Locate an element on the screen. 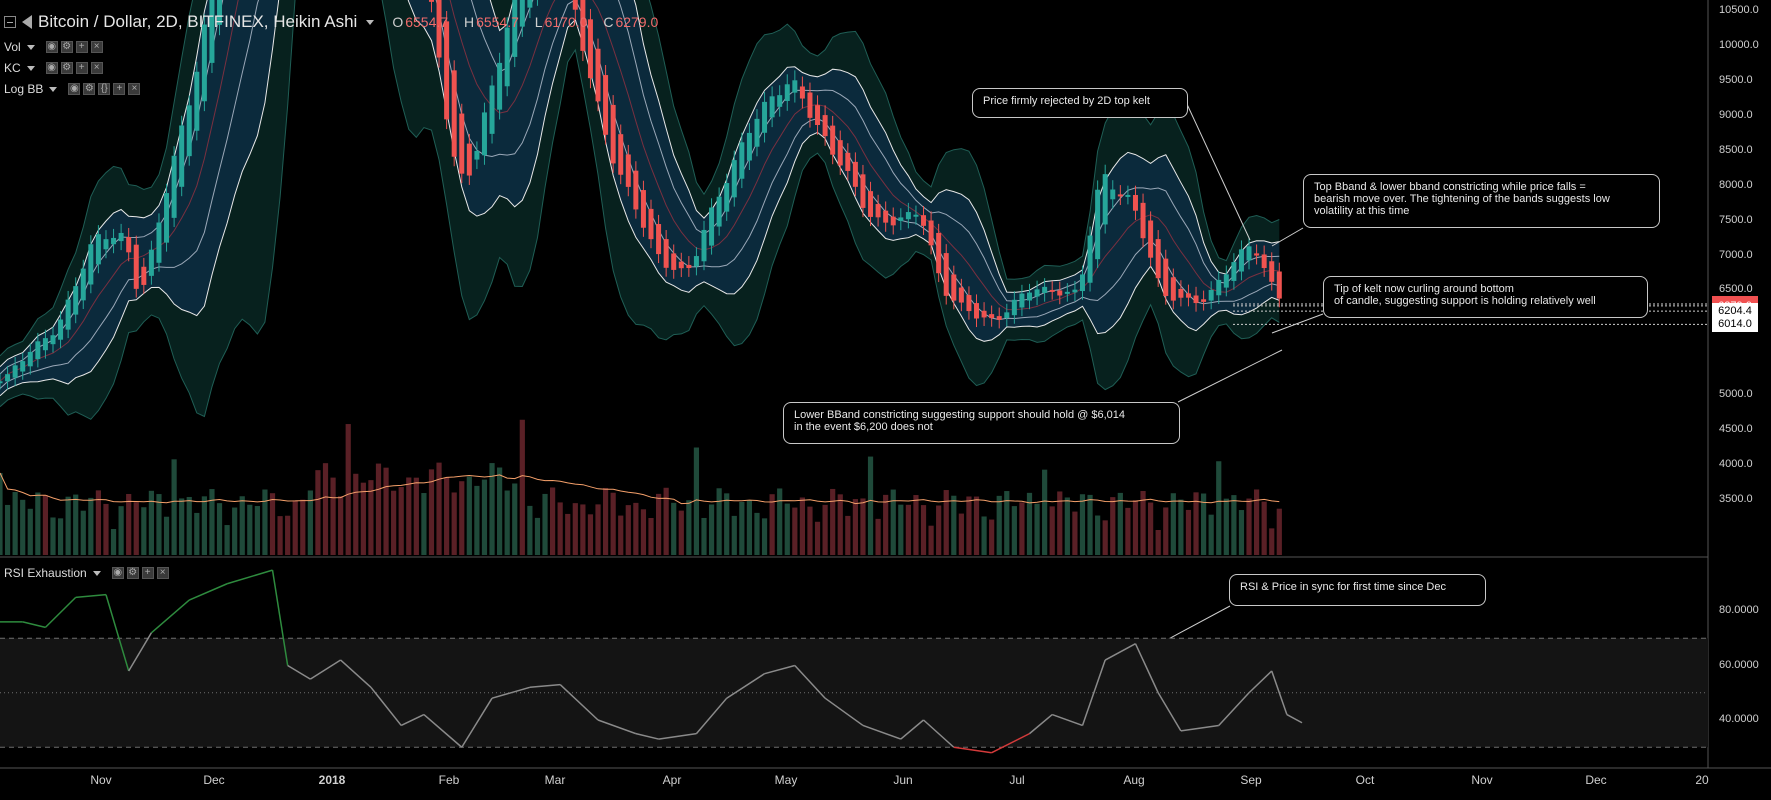 Image resolution: width=1771 pixels, height=800 pixels. indicator-vol: Vol ◉ ⚙ + × is located at coordinates (53, 47).